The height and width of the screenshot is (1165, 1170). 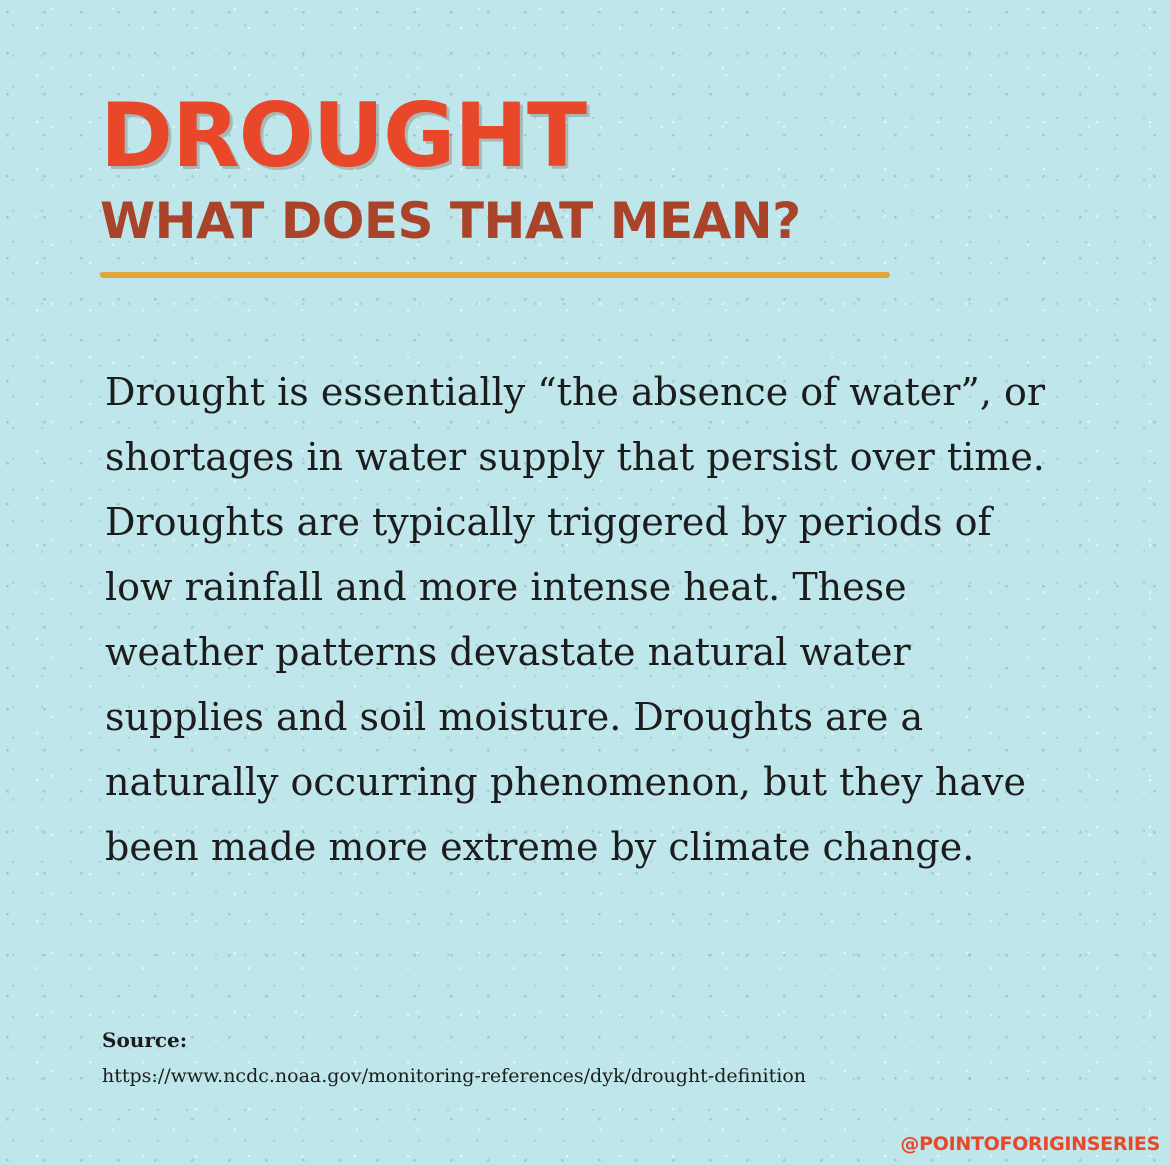 I want to click on divider-line, so click(x=495, y=275).